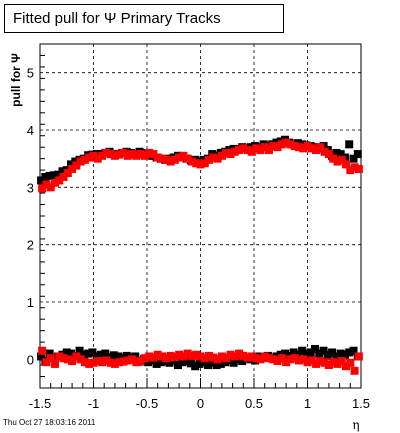 Image resolution: width=400 pixels, height=433 pixels. What do you see at coordinates (30, 245) in the screenshot?
I see `y-tick-label: 2` at bounding box center [30, 245].